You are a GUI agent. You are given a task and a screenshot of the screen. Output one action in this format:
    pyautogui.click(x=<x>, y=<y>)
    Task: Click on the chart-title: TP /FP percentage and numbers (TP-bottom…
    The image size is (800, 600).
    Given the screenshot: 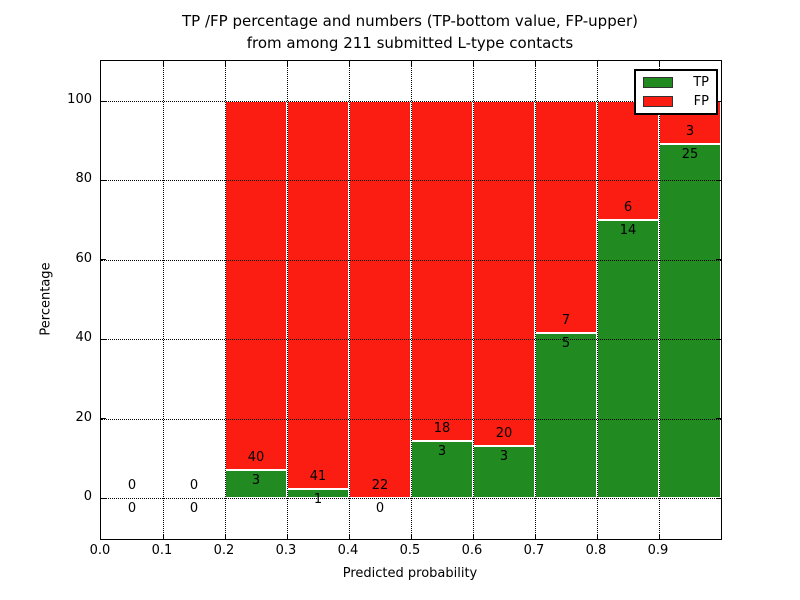 What is the action you would take?
    pyautogui.click(x=410, y=32)
    